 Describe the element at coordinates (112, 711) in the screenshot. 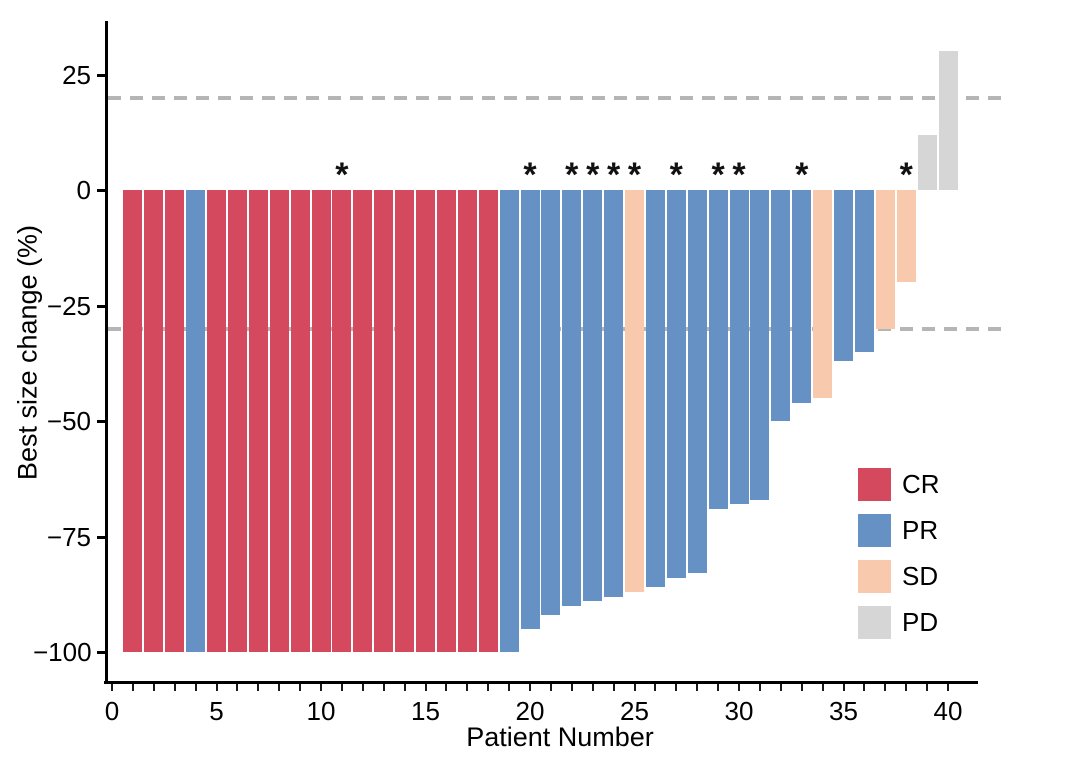

I see `x-tick-label: 0` at that location.